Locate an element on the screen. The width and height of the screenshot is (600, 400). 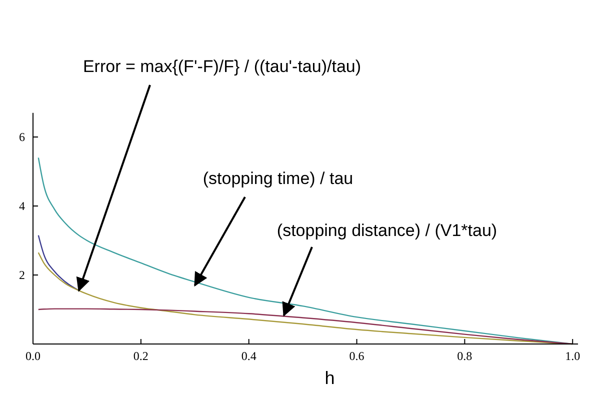
y-tick-label: 2 is located at coordinates (22, 275).